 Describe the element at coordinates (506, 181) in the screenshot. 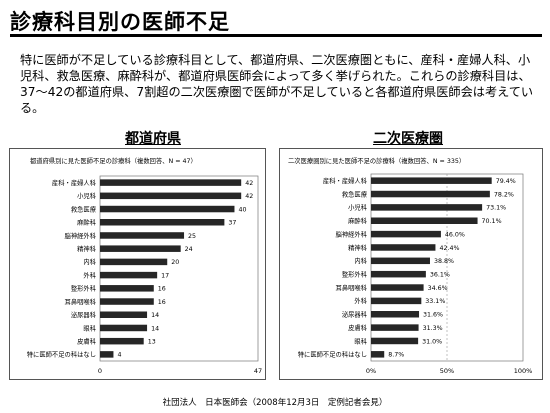

I see `value-label: 79.4%` at that location.